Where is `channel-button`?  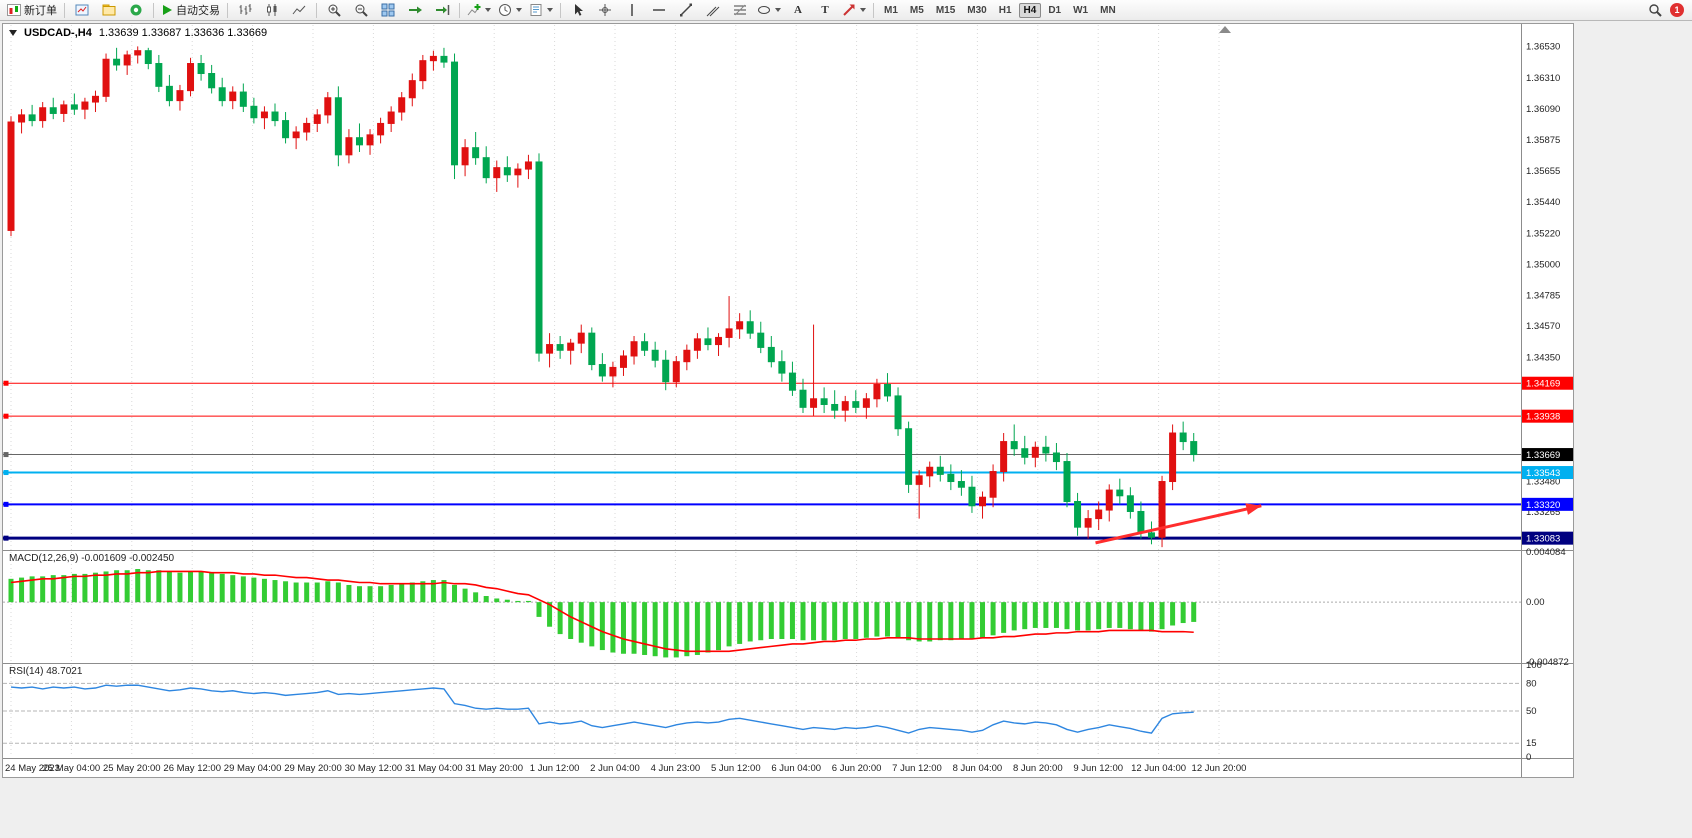 channel-button is located at coordinates (713, 10).